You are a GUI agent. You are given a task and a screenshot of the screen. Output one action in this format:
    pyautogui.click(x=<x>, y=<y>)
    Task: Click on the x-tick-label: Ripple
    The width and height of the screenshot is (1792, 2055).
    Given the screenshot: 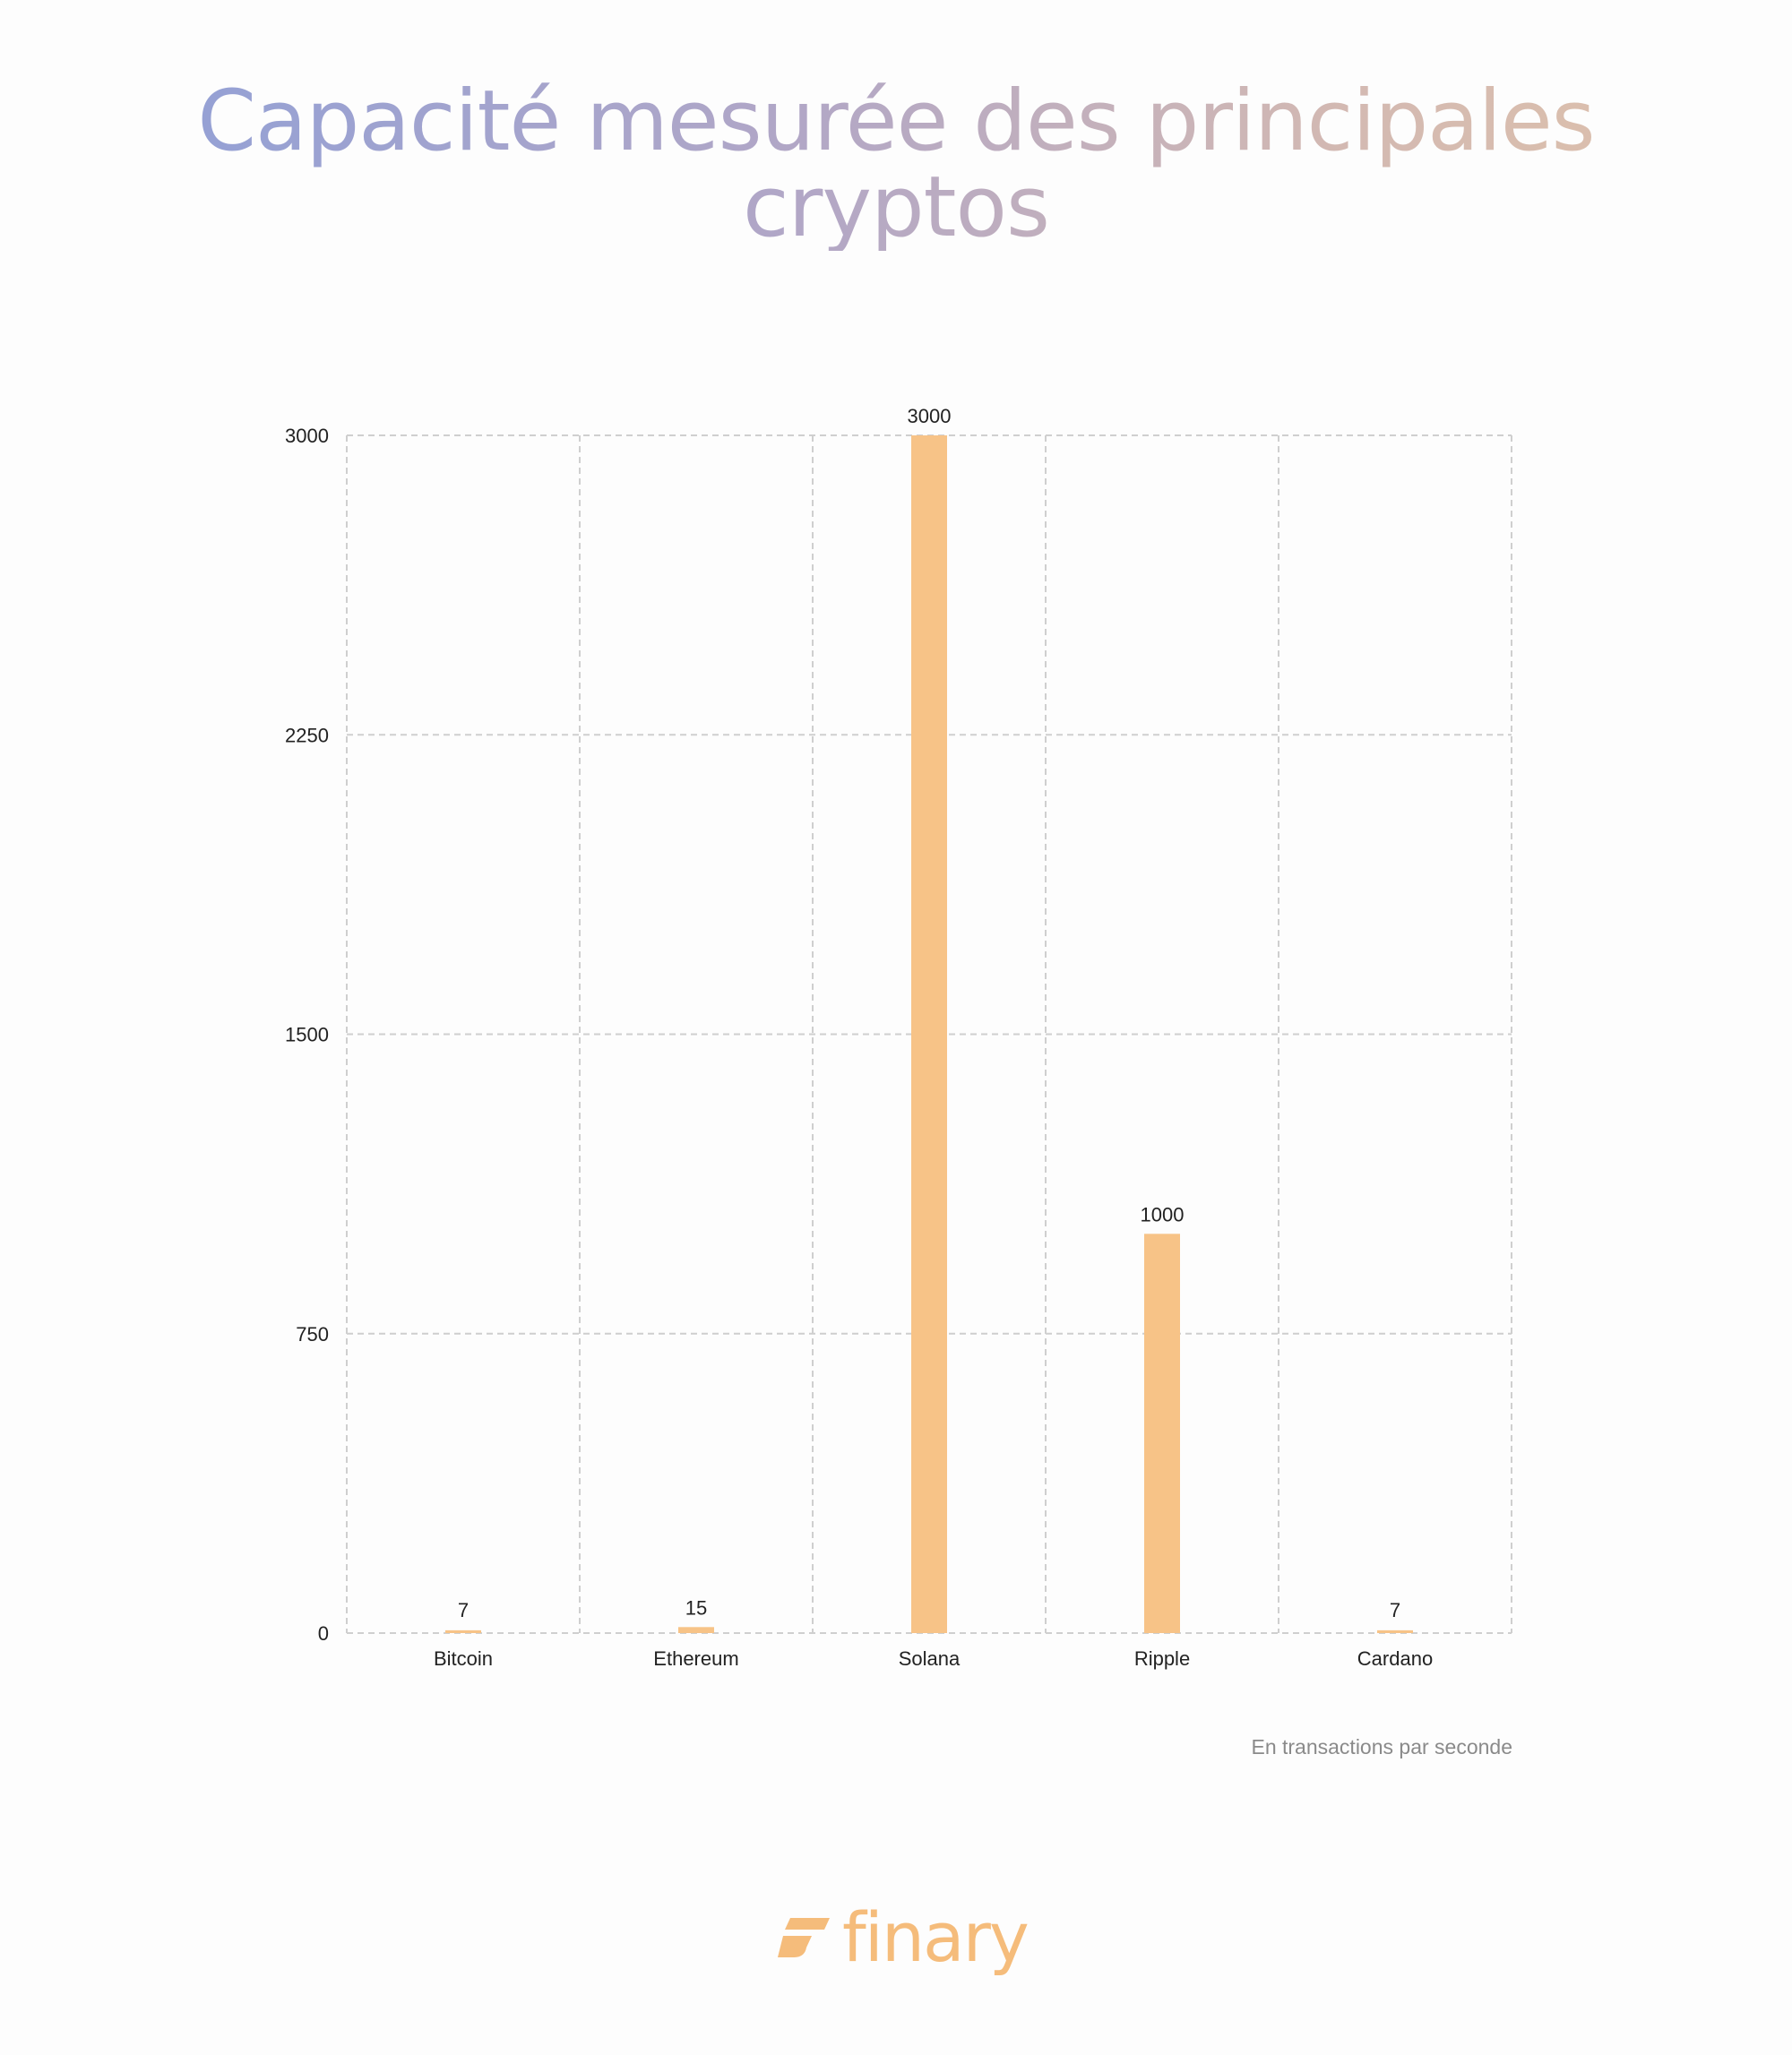 What is the action you would take?
    pyautogui.click(x=1162, y=1658)
    